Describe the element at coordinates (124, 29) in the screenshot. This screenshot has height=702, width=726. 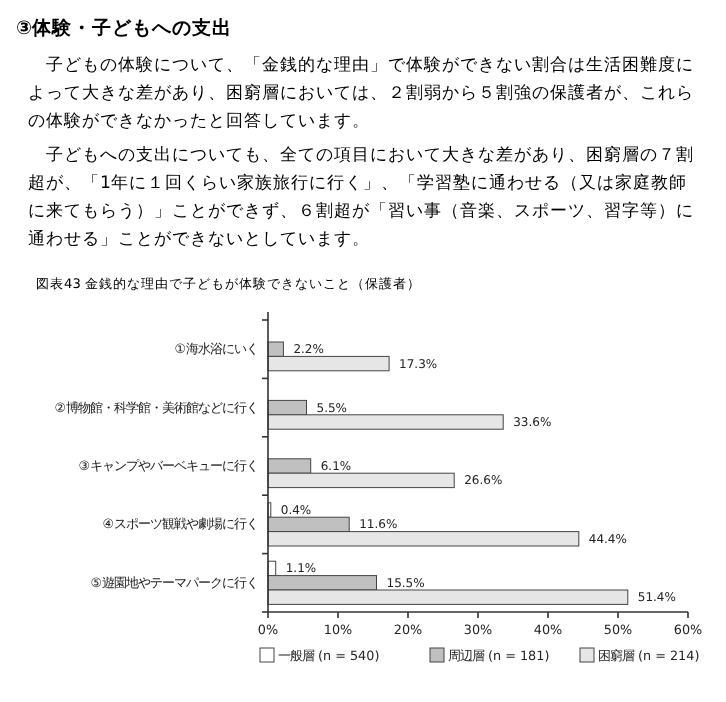
I see `chart-title: ③体験・子どもへの支出` at that location.